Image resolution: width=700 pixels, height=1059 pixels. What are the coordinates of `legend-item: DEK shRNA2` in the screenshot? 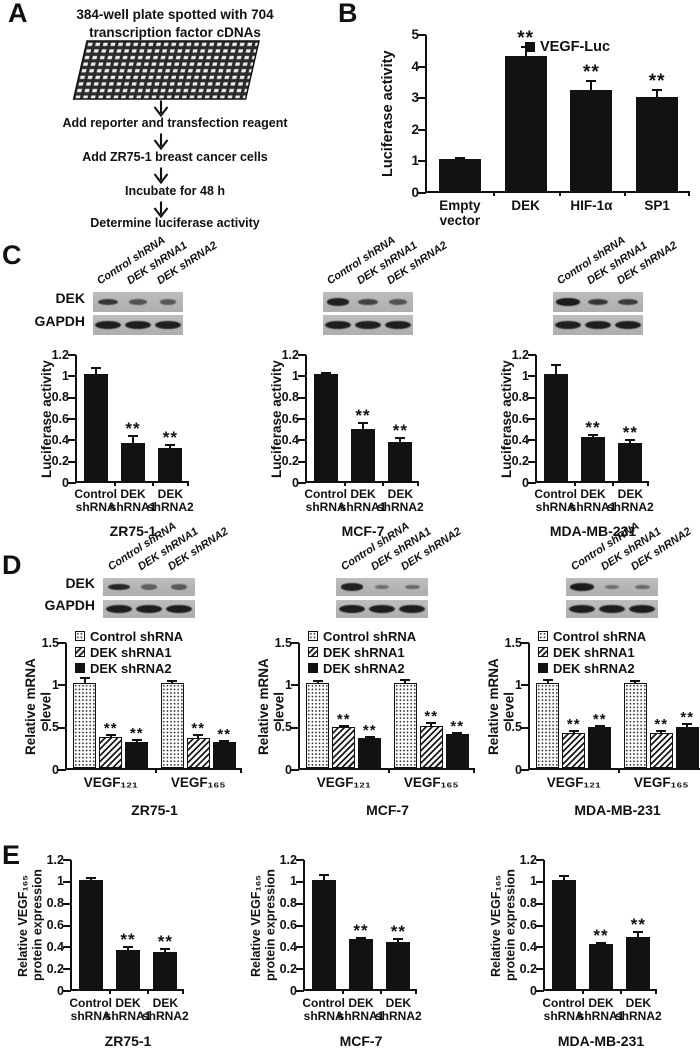 It's located at (586, 668).